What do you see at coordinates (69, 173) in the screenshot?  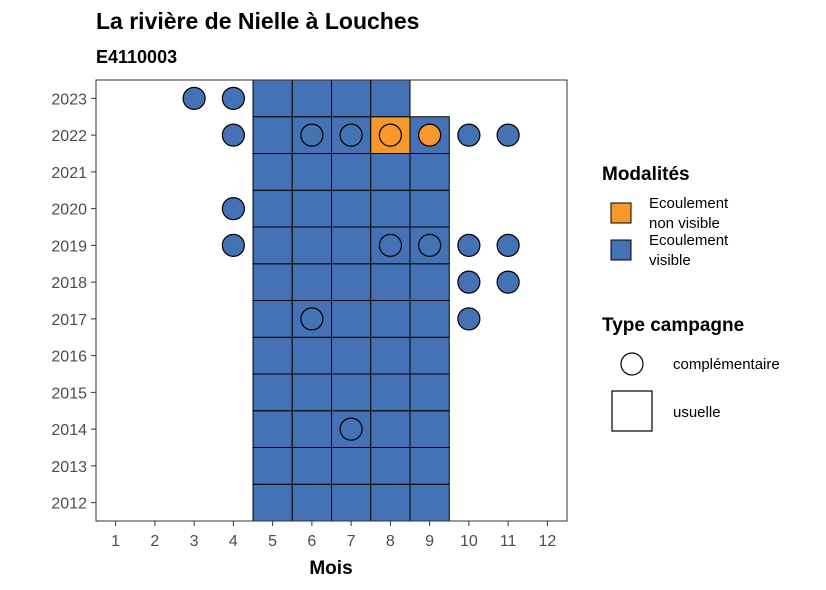 I see `y-tick-label: 2021` at bounding box center [69, 173].